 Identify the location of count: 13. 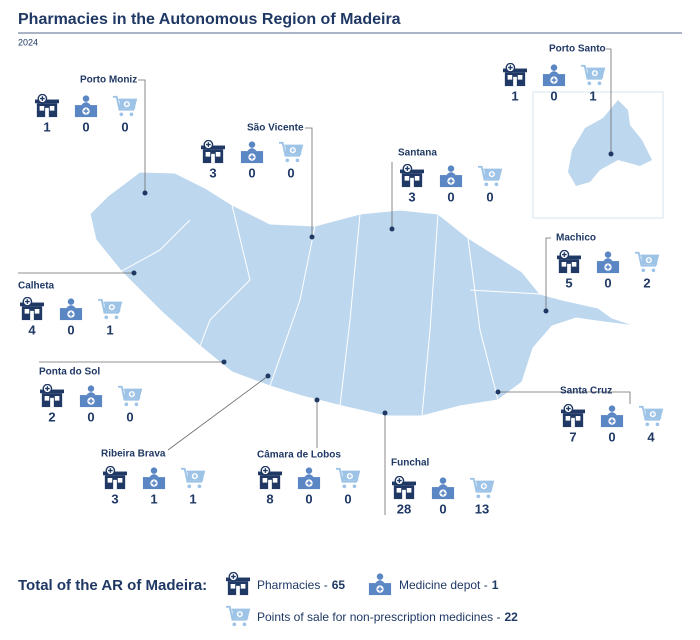
(482, 508).